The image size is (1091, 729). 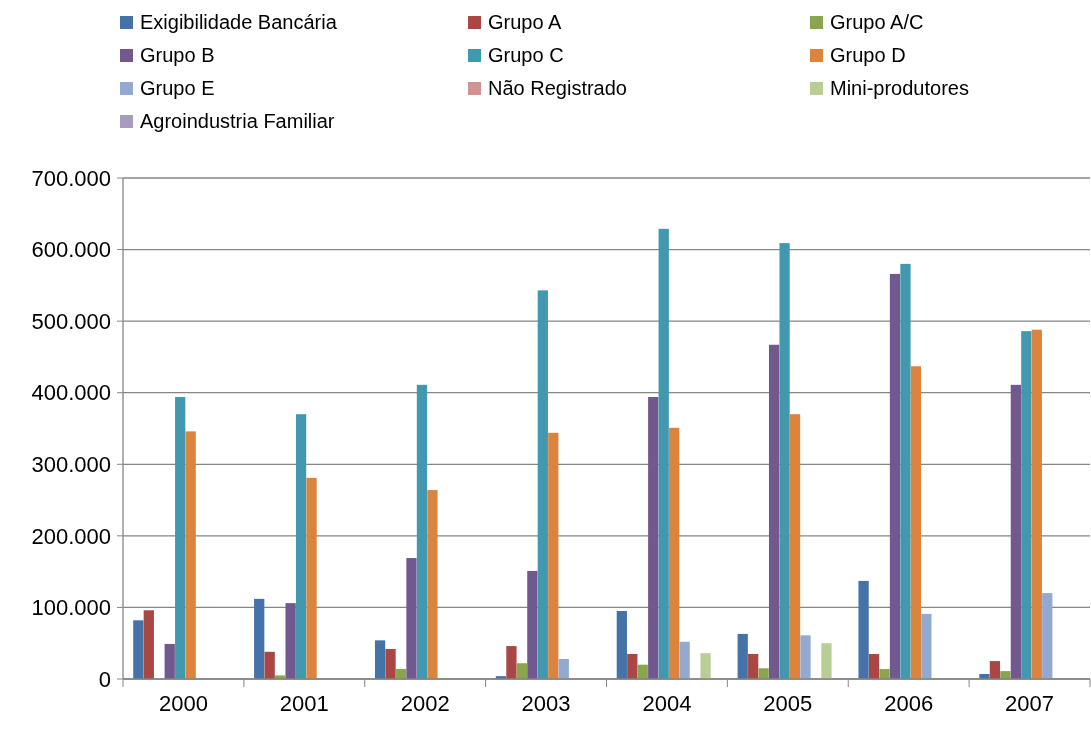 I want to click on y-tick-label: 100.000, so click(x=71, y=608).